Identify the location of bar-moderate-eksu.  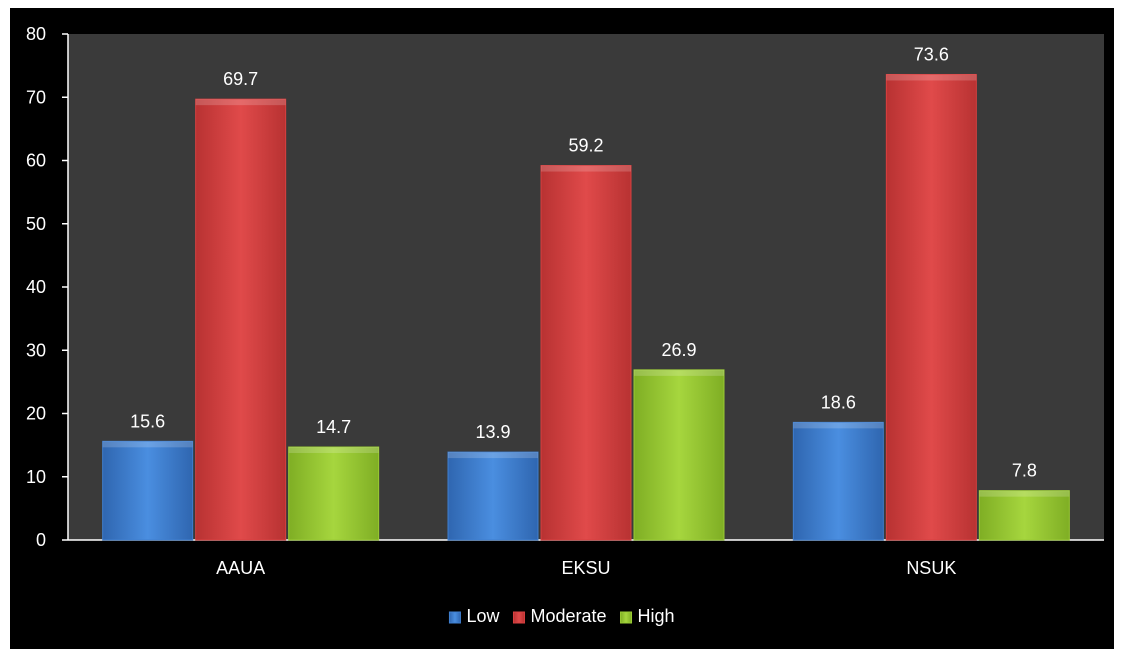
(586, 353).